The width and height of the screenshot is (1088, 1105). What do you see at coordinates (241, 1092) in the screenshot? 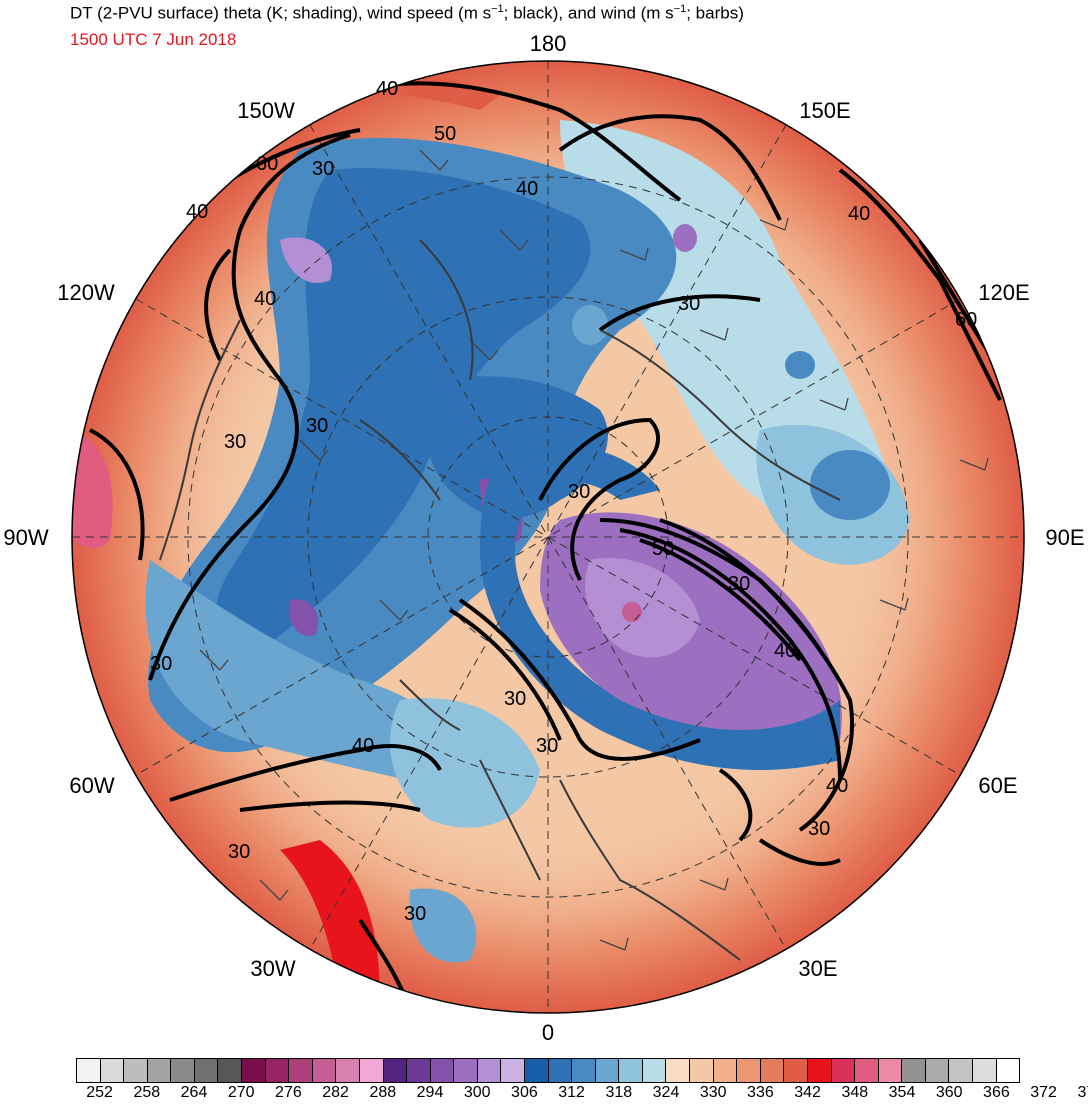
I see `colorbar-tick-label: 270` at bounding box center [241, 1092].